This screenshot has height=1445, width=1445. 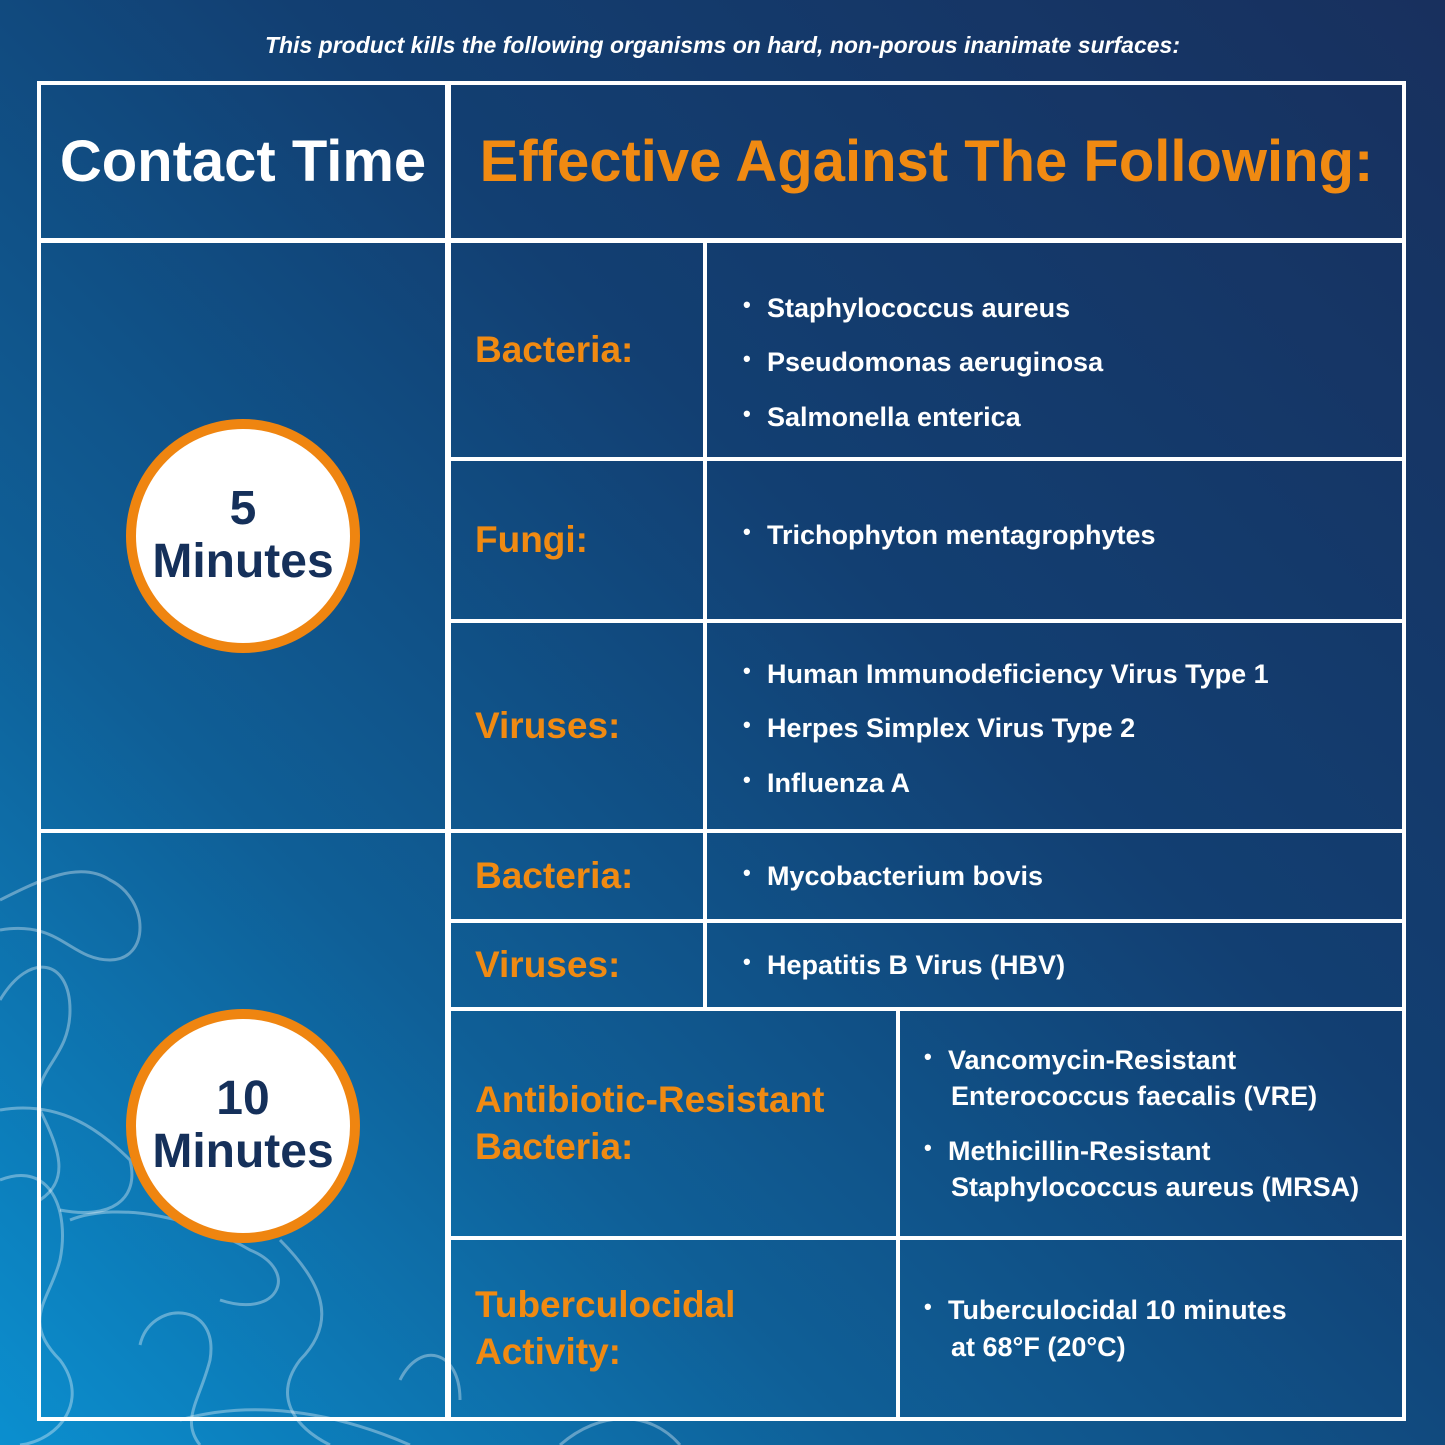 I want to click on list-item-line: Enterococcus faecalis (VRE), so click(x=1134, y=1096).